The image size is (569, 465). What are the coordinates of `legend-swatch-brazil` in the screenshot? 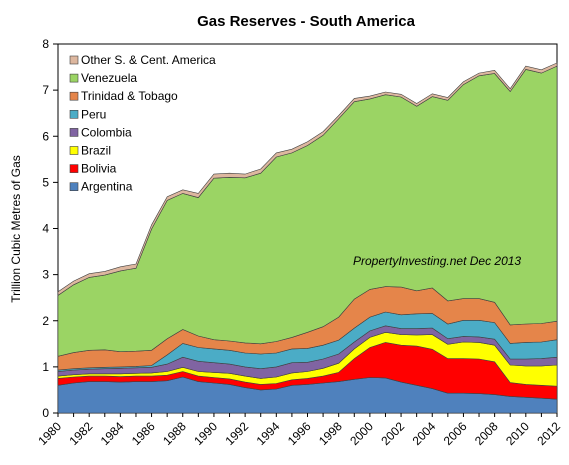 It's located at (74, 150).